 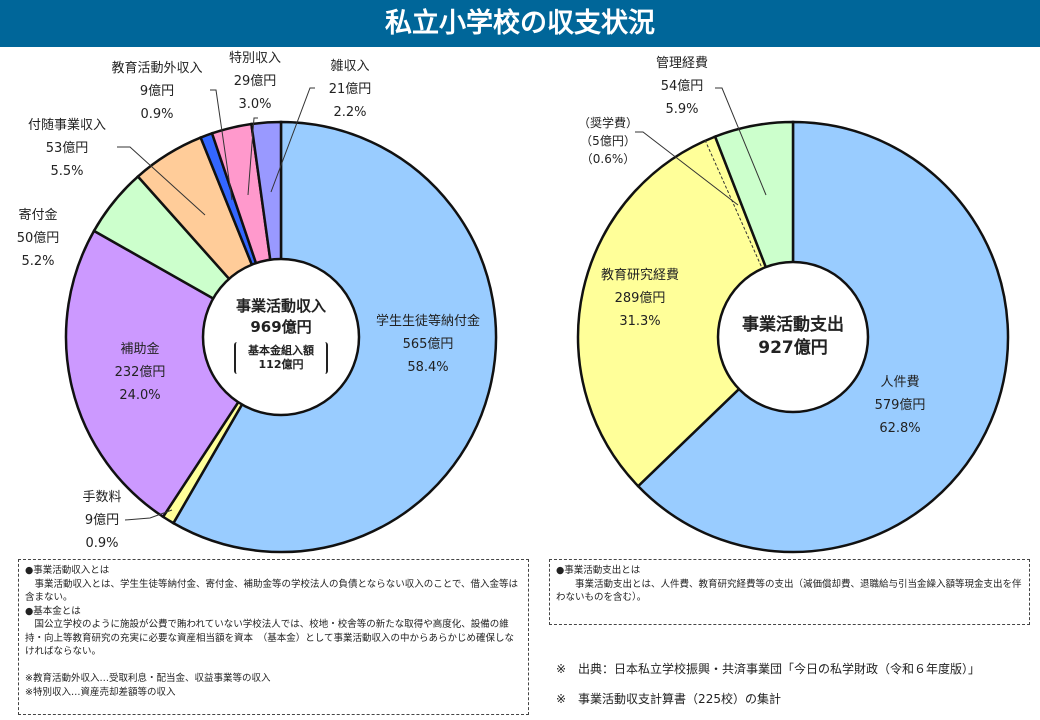 I want to click on expenditure-center-label: 事業活動支出 927億円, so click(x=793, y=337).